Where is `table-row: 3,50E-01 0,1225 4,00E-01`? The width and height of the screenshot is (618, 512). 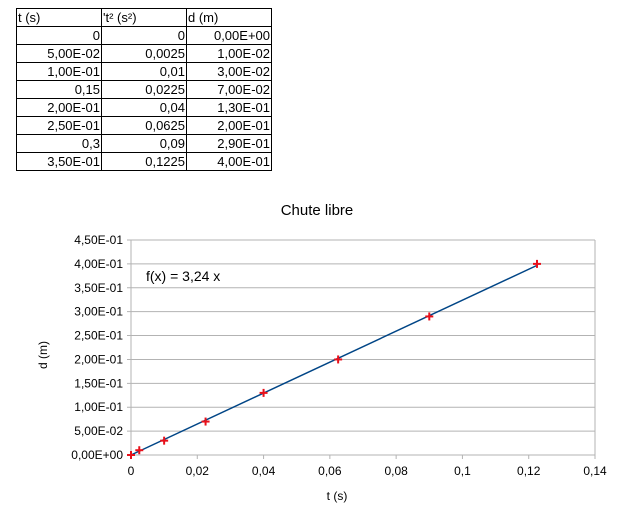 table-row: 3,50E-01 0,1225 4,00E-01 is located at coordinates (144, 161).